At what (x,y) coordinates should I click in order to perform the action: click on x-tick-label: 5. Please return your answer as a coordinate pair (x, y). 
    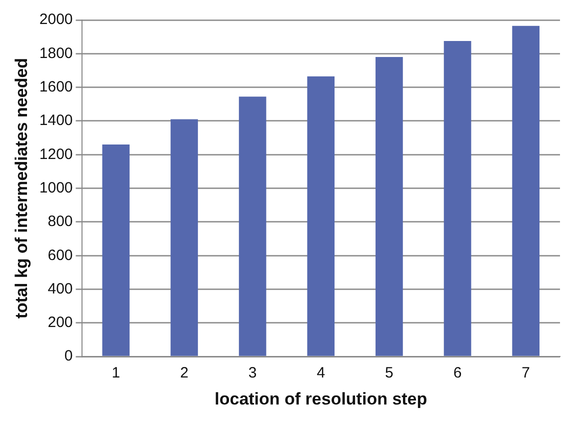
    Looking at the image, I should click on (389, 373).